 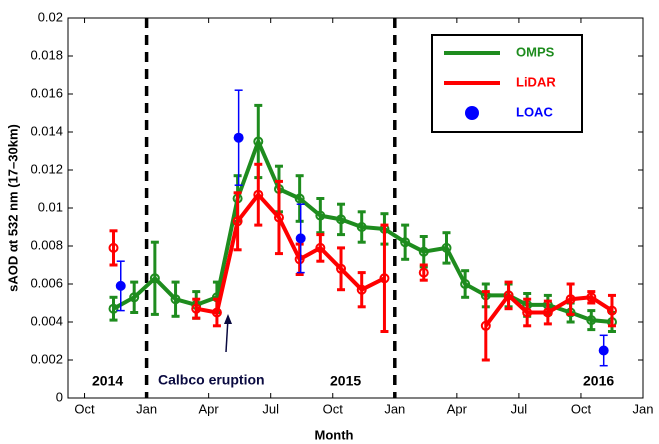 I want to click on y-tick-label: 0.006, so click(x=46, y=282).